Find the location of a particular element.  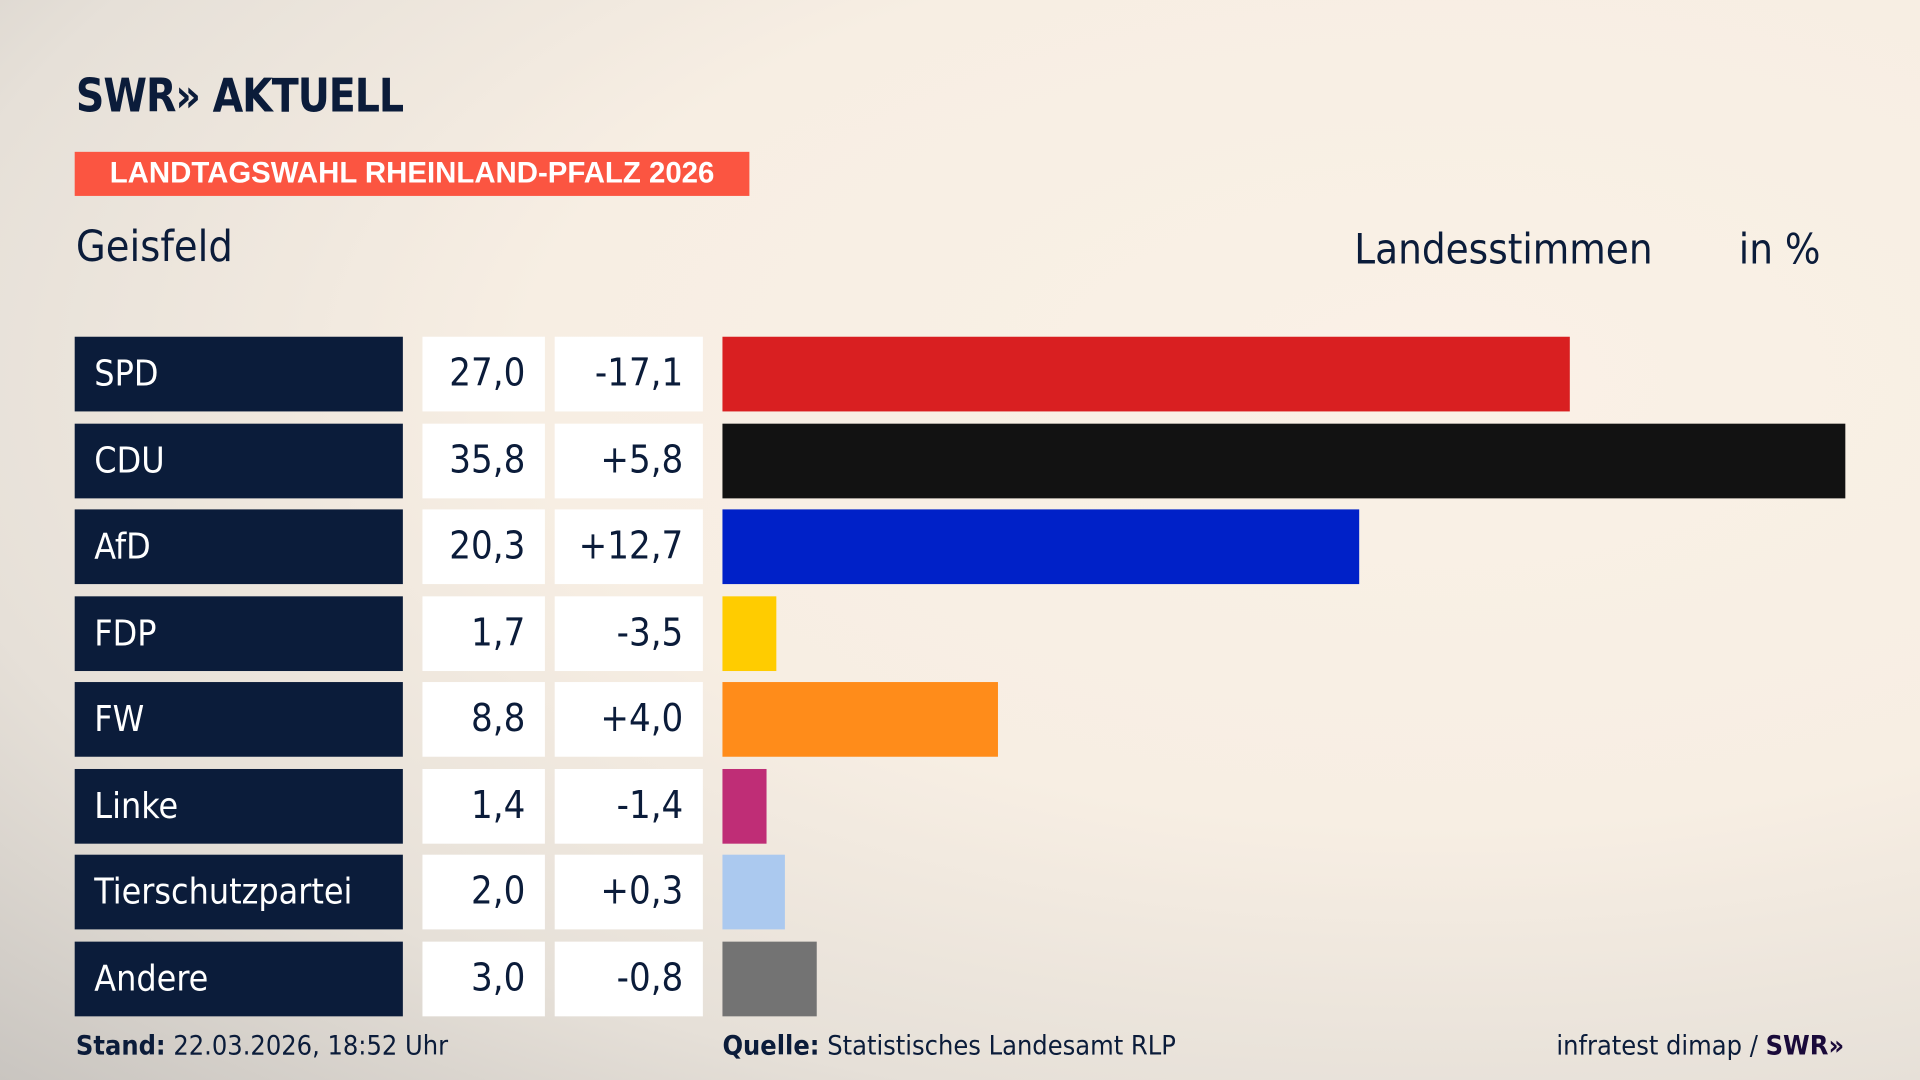

credit: infratest dimap / SWR» is located at coordinates (1700, 1046).